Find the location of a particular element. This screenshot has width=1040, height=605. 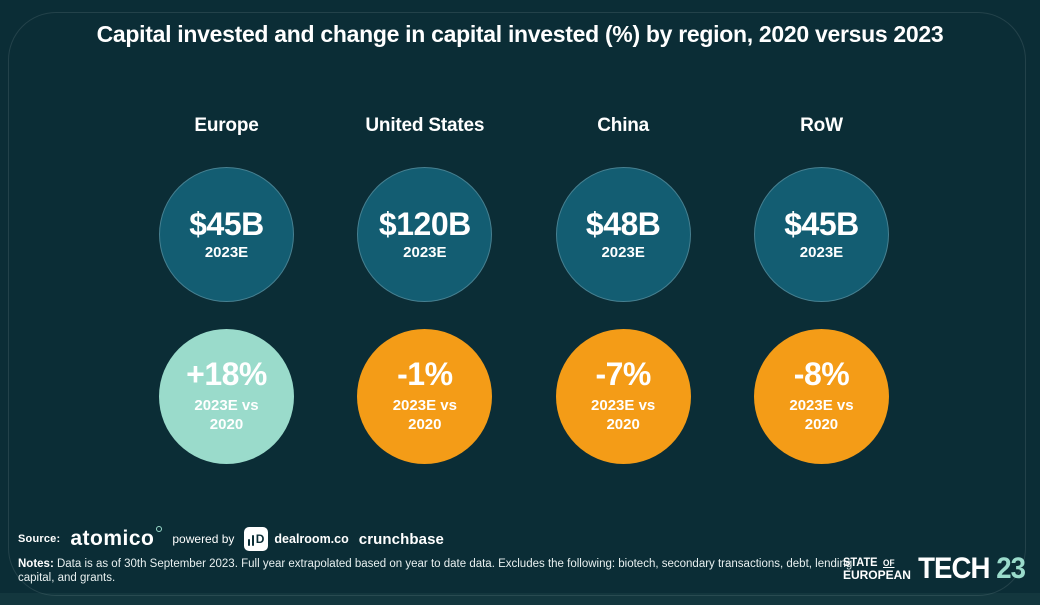

amount-circle-europe: $45B 2023E is located at coordinates (226, 234).